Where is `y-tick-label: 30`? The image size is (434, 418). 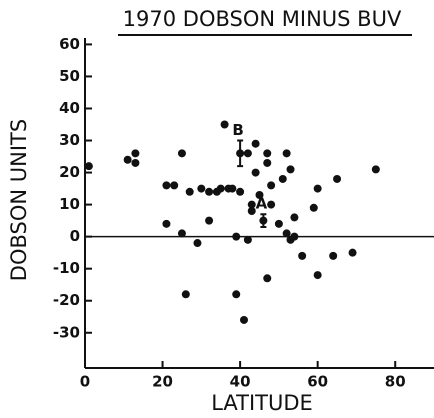 y-tick-label: 30 is located at coordinates (69, 140).